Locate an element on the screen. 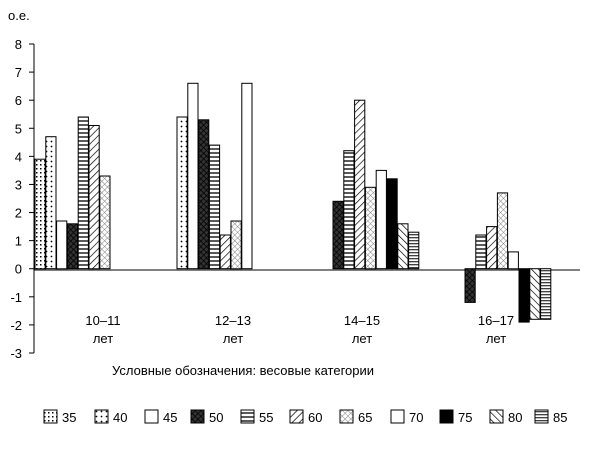  category-label-line1: 10–11 is located at coordinates (102, 320).